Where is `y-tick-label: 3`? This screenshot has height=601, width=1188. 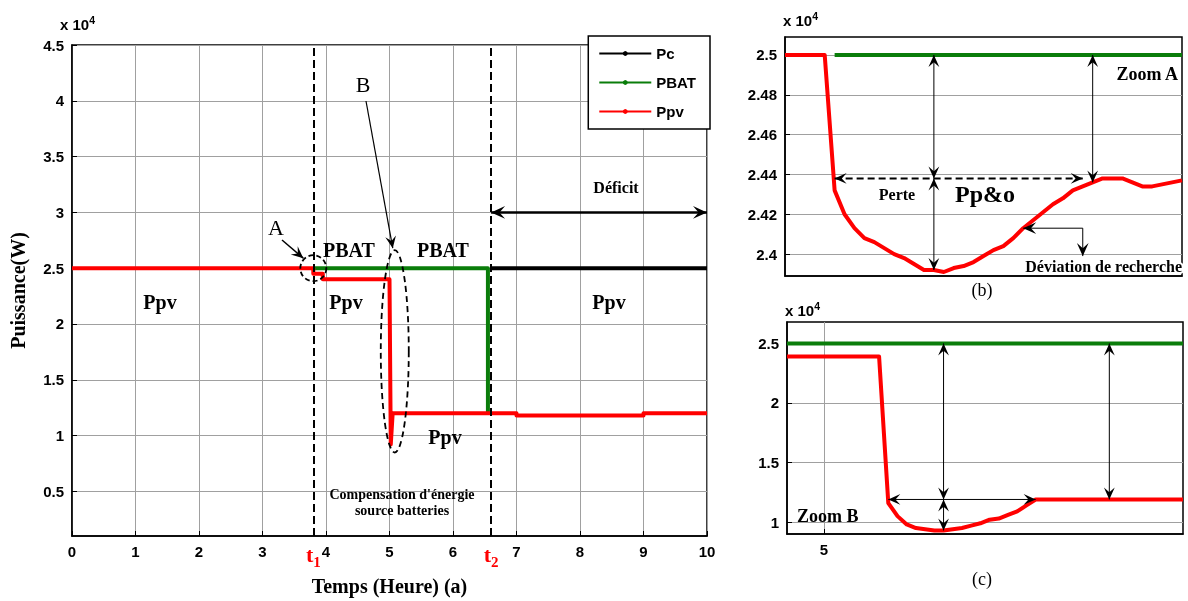 y-tick-label: 3 is located at coordinates (59, 212).